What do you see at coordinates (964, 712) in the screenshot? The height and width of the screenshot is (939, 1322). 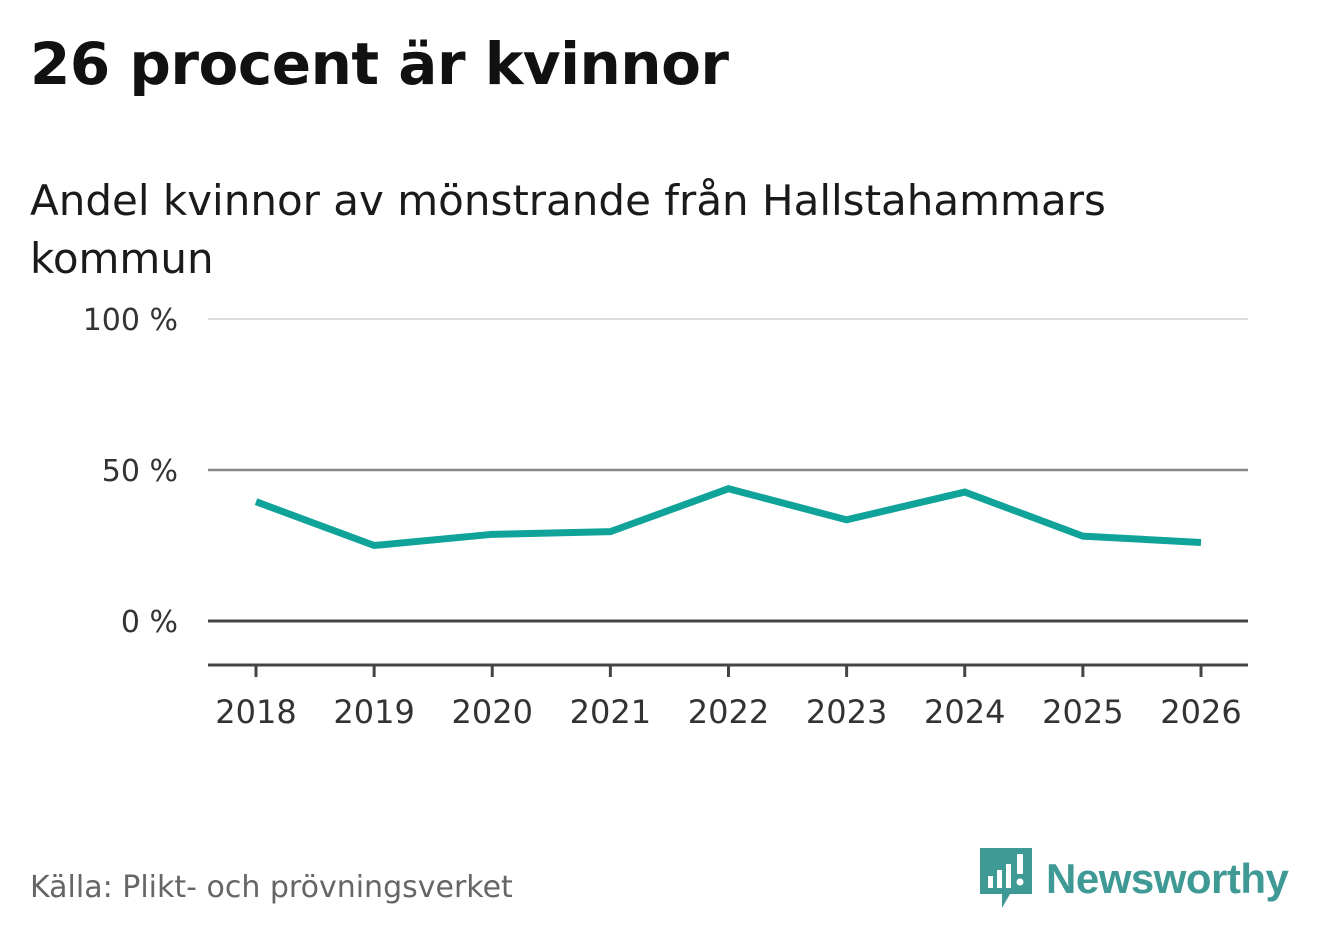 I see `x-tick-label: 2024` at bounding box center [964, 712].